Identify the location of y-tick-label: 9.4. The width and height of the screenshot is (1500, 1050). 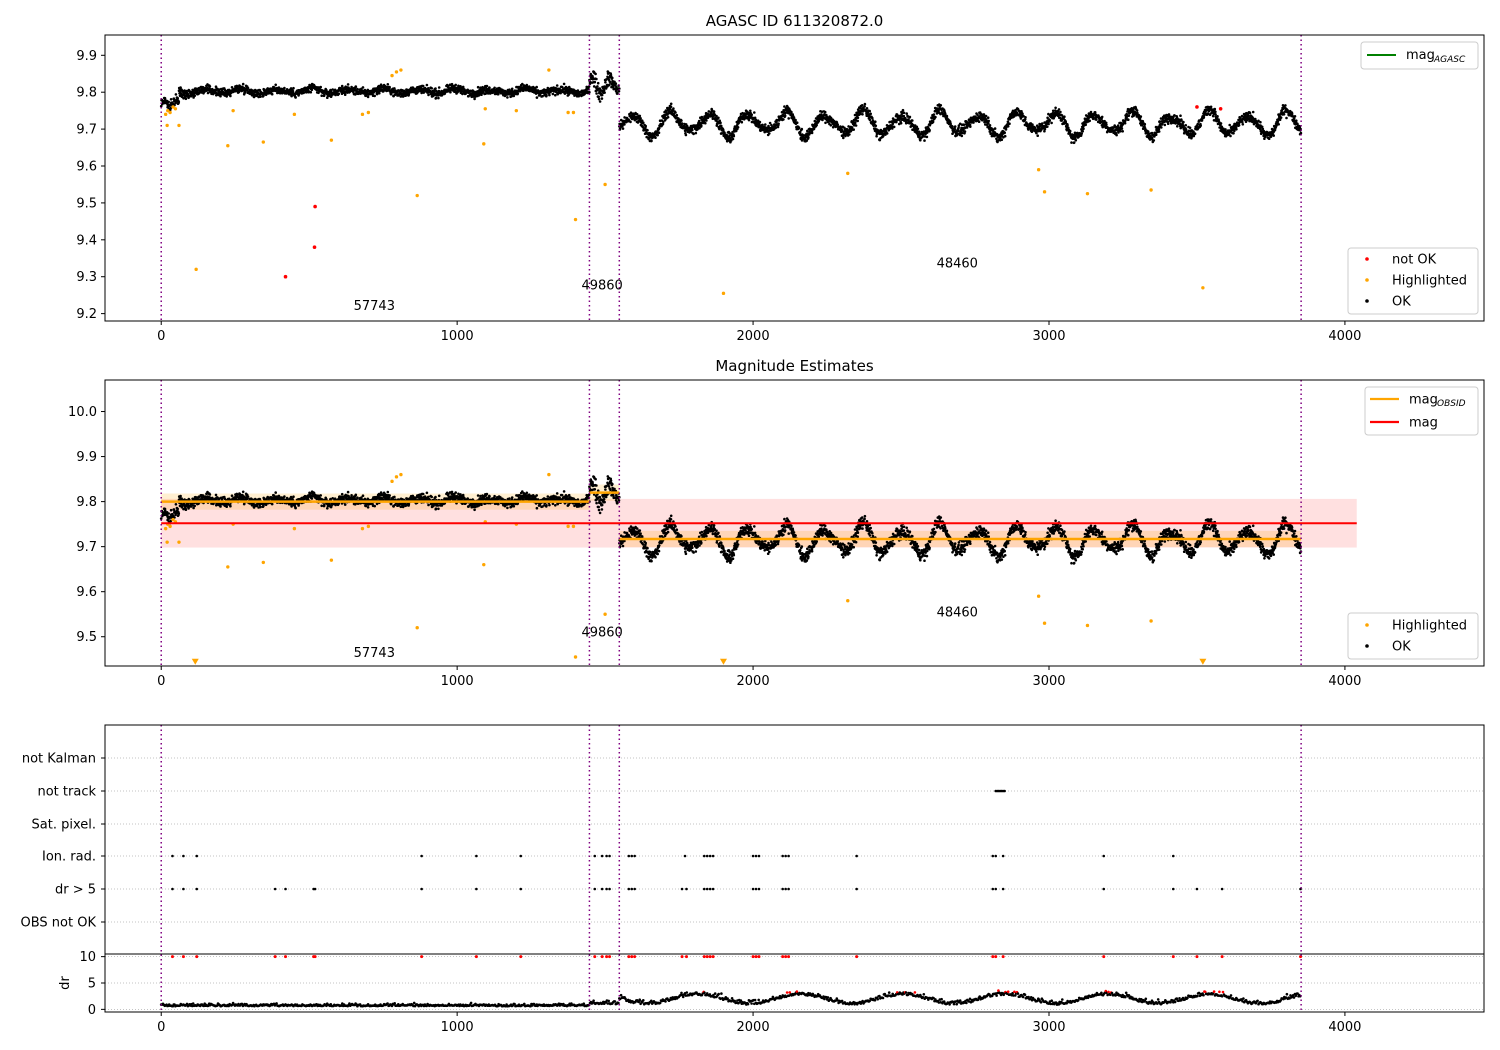
(86, 240).